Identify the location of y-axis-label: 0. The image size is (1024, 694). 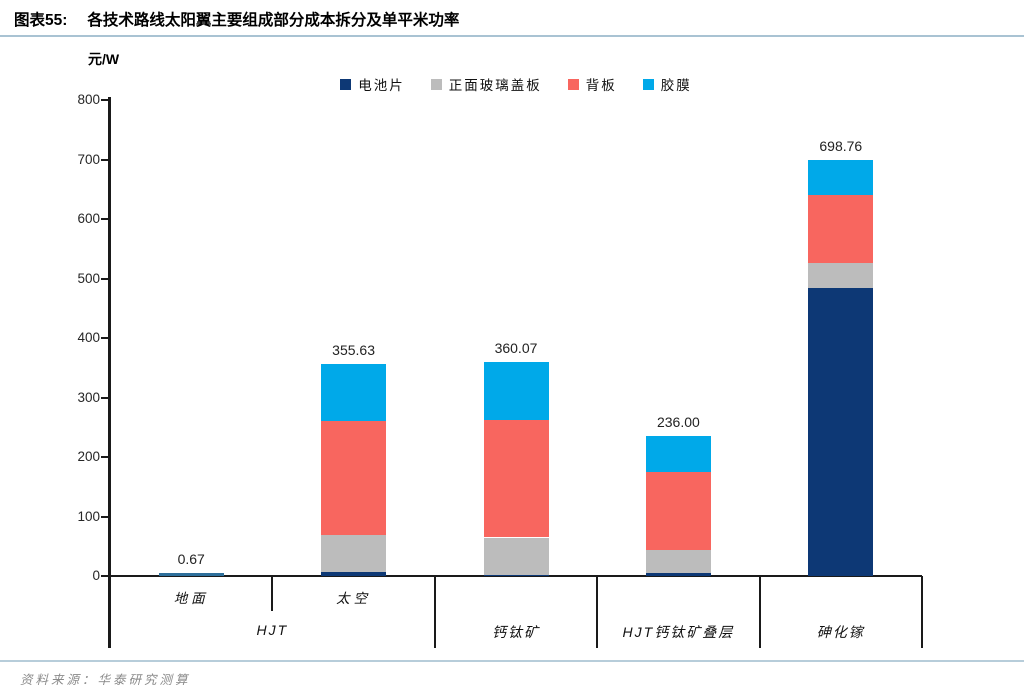
(96, 575).